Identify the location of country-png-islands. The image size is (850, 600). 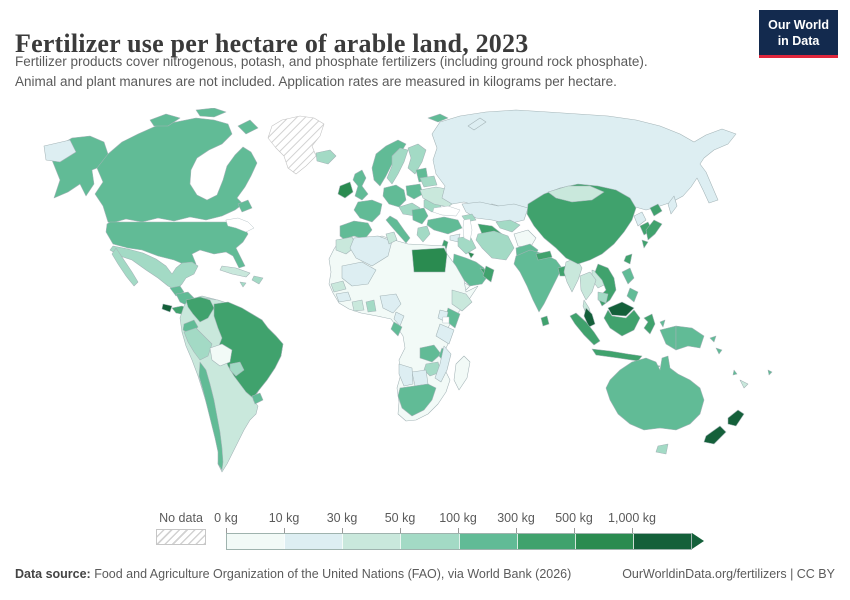
(713, 339).